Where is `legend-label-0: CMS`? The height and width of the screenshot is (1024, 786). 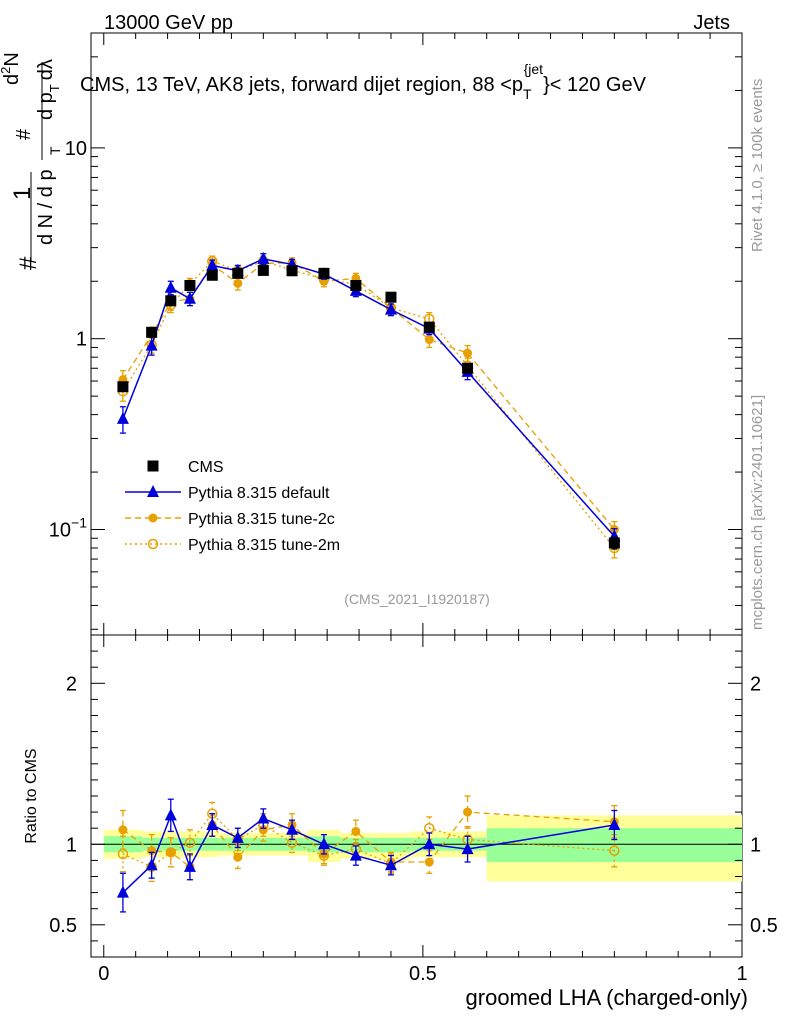 legend-label-0: CMS is located at coordinates (206, 467).